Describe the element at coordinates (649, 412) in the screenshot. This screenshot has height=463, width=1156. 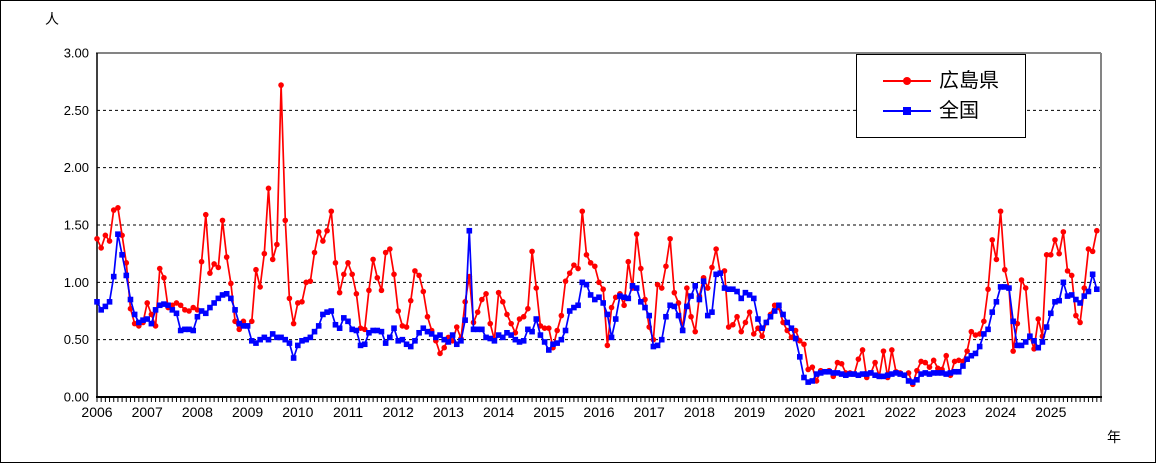
I see `x-tick-label-year: 2017` at that location.